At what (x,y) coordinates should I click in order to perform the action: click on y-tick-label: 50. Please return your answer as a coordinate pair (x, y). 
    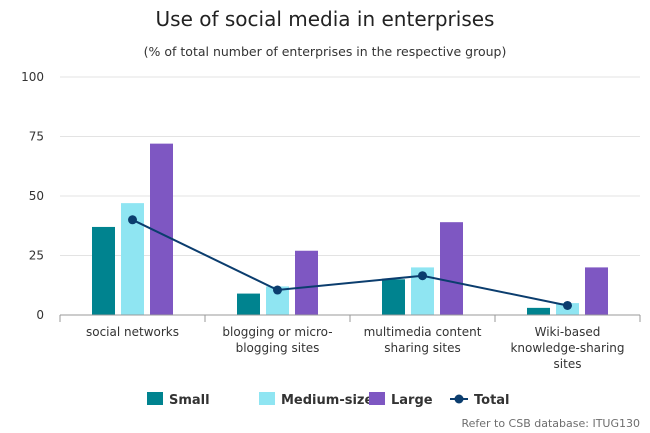
    Looking at the image, I should click on (36, 196).